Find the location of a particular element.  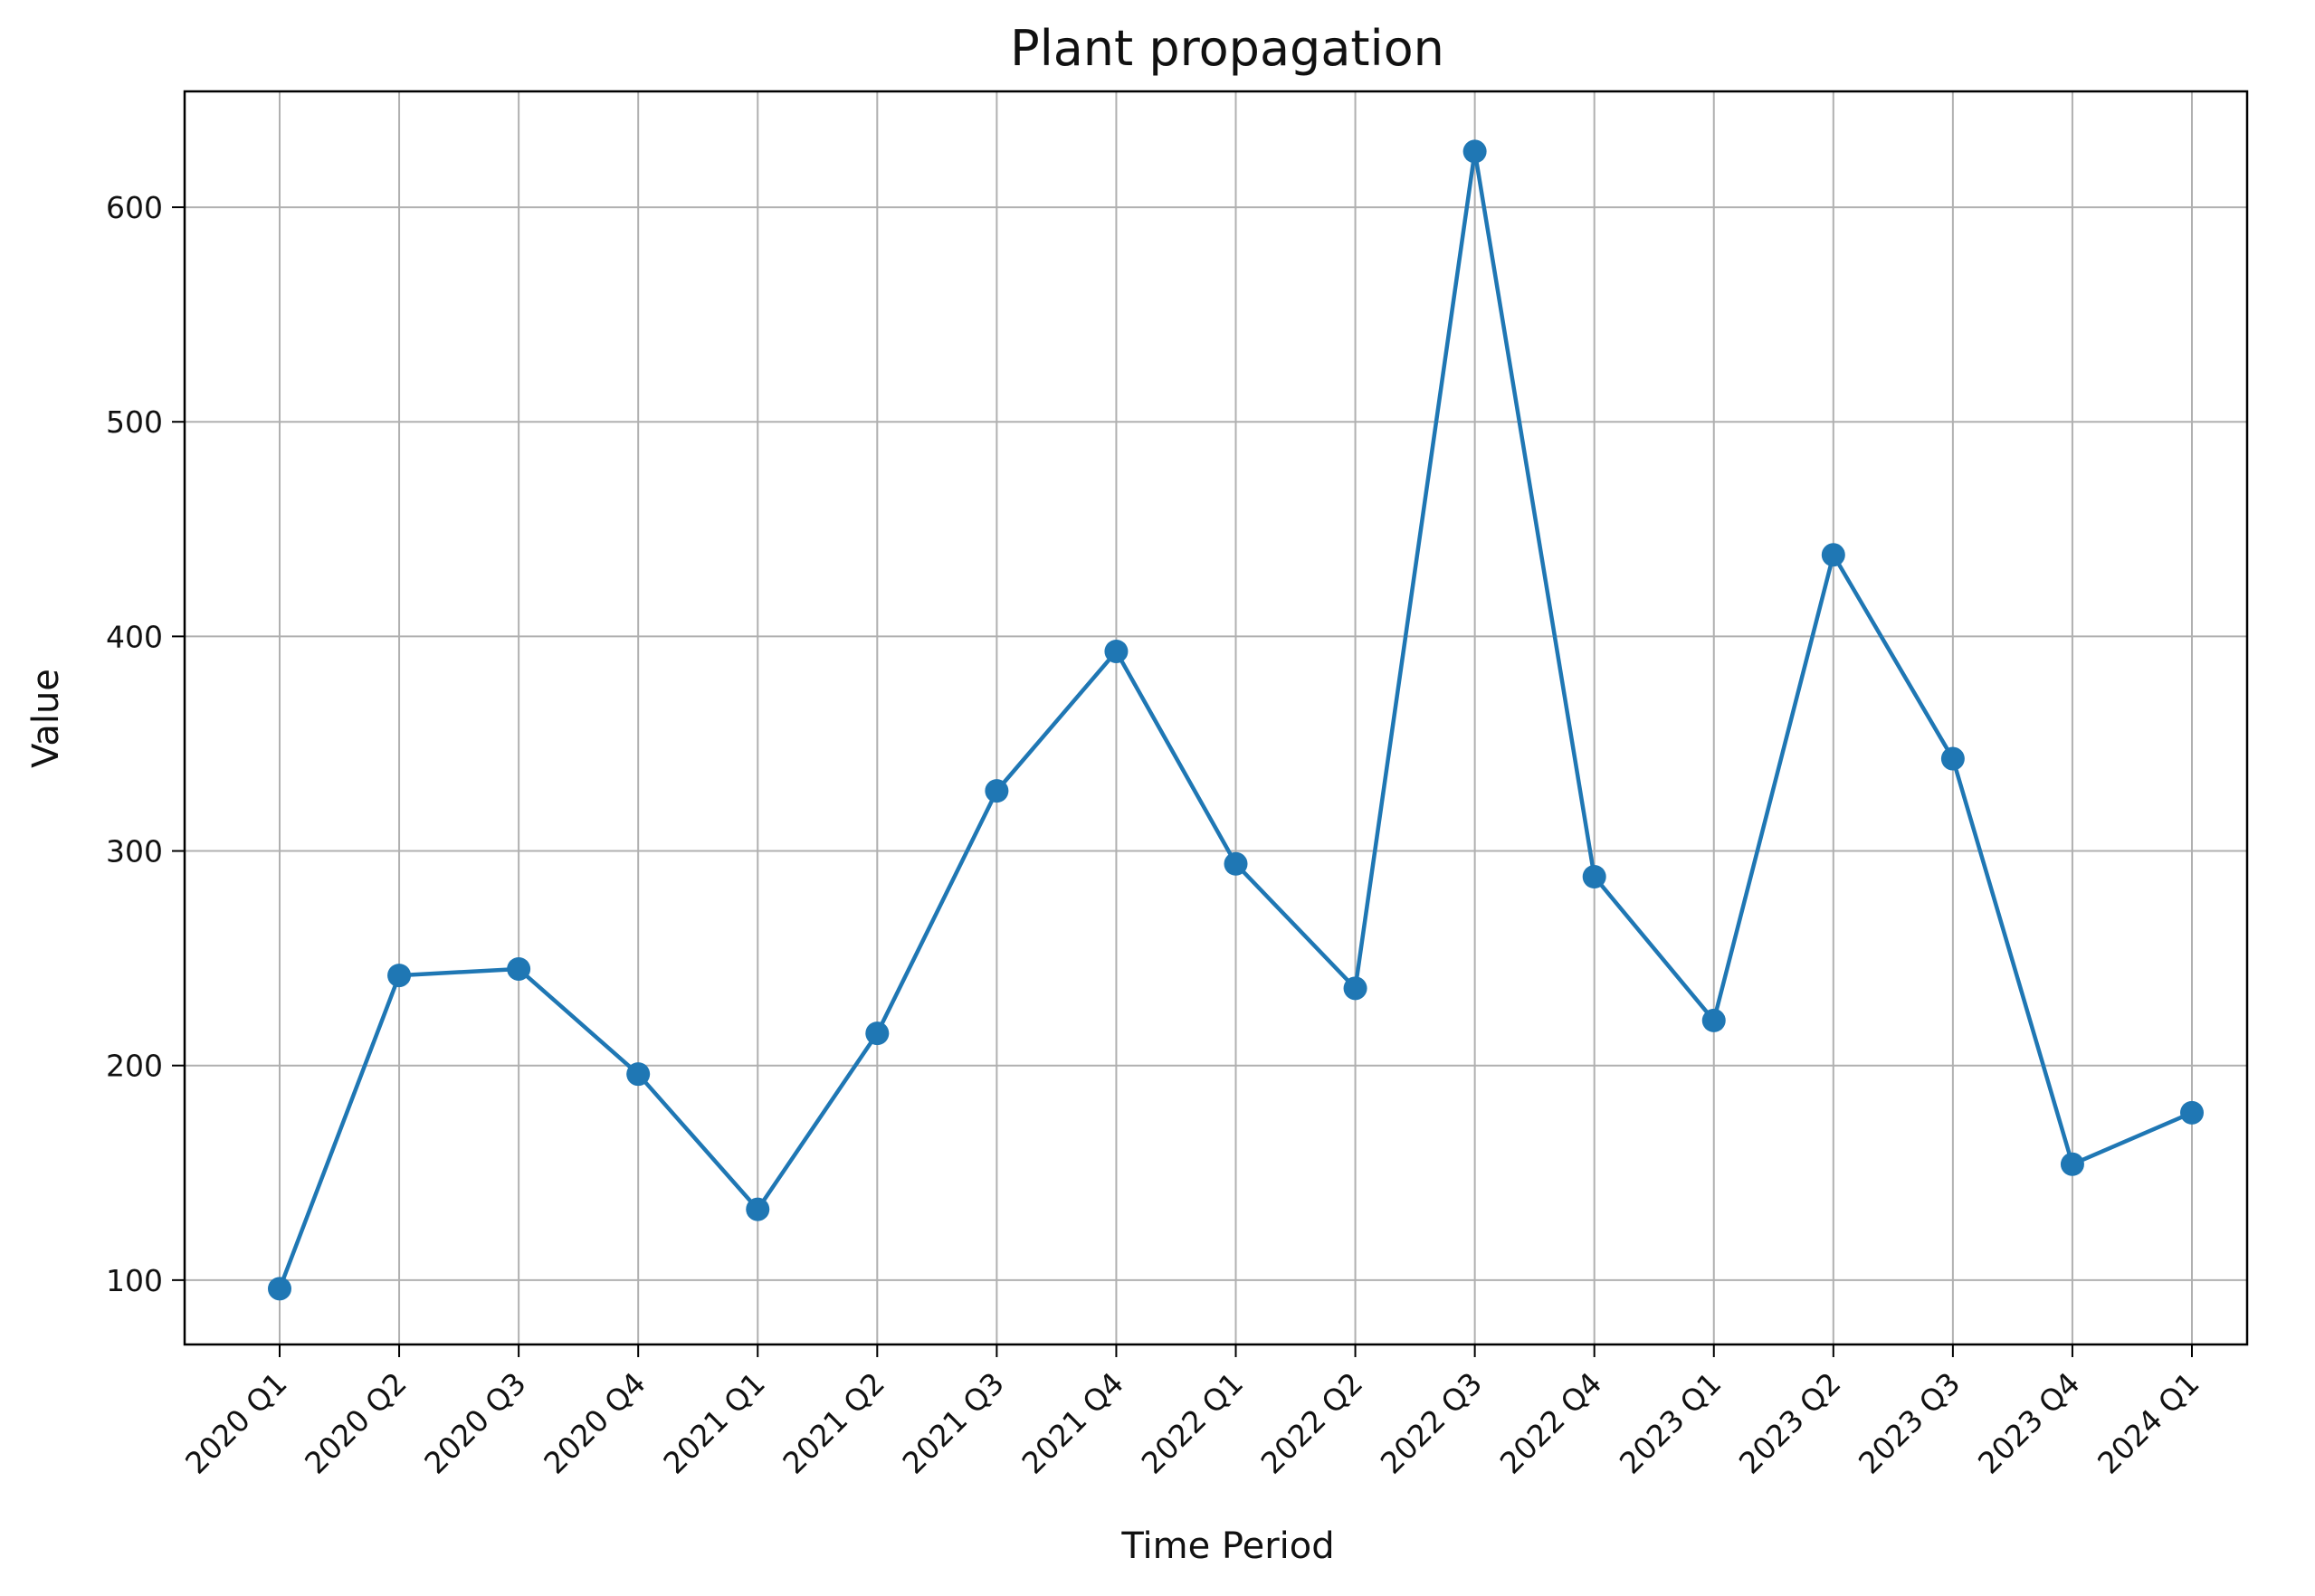

x-tick-label: 2020 Q2 is located at coordinates (356, 1423).